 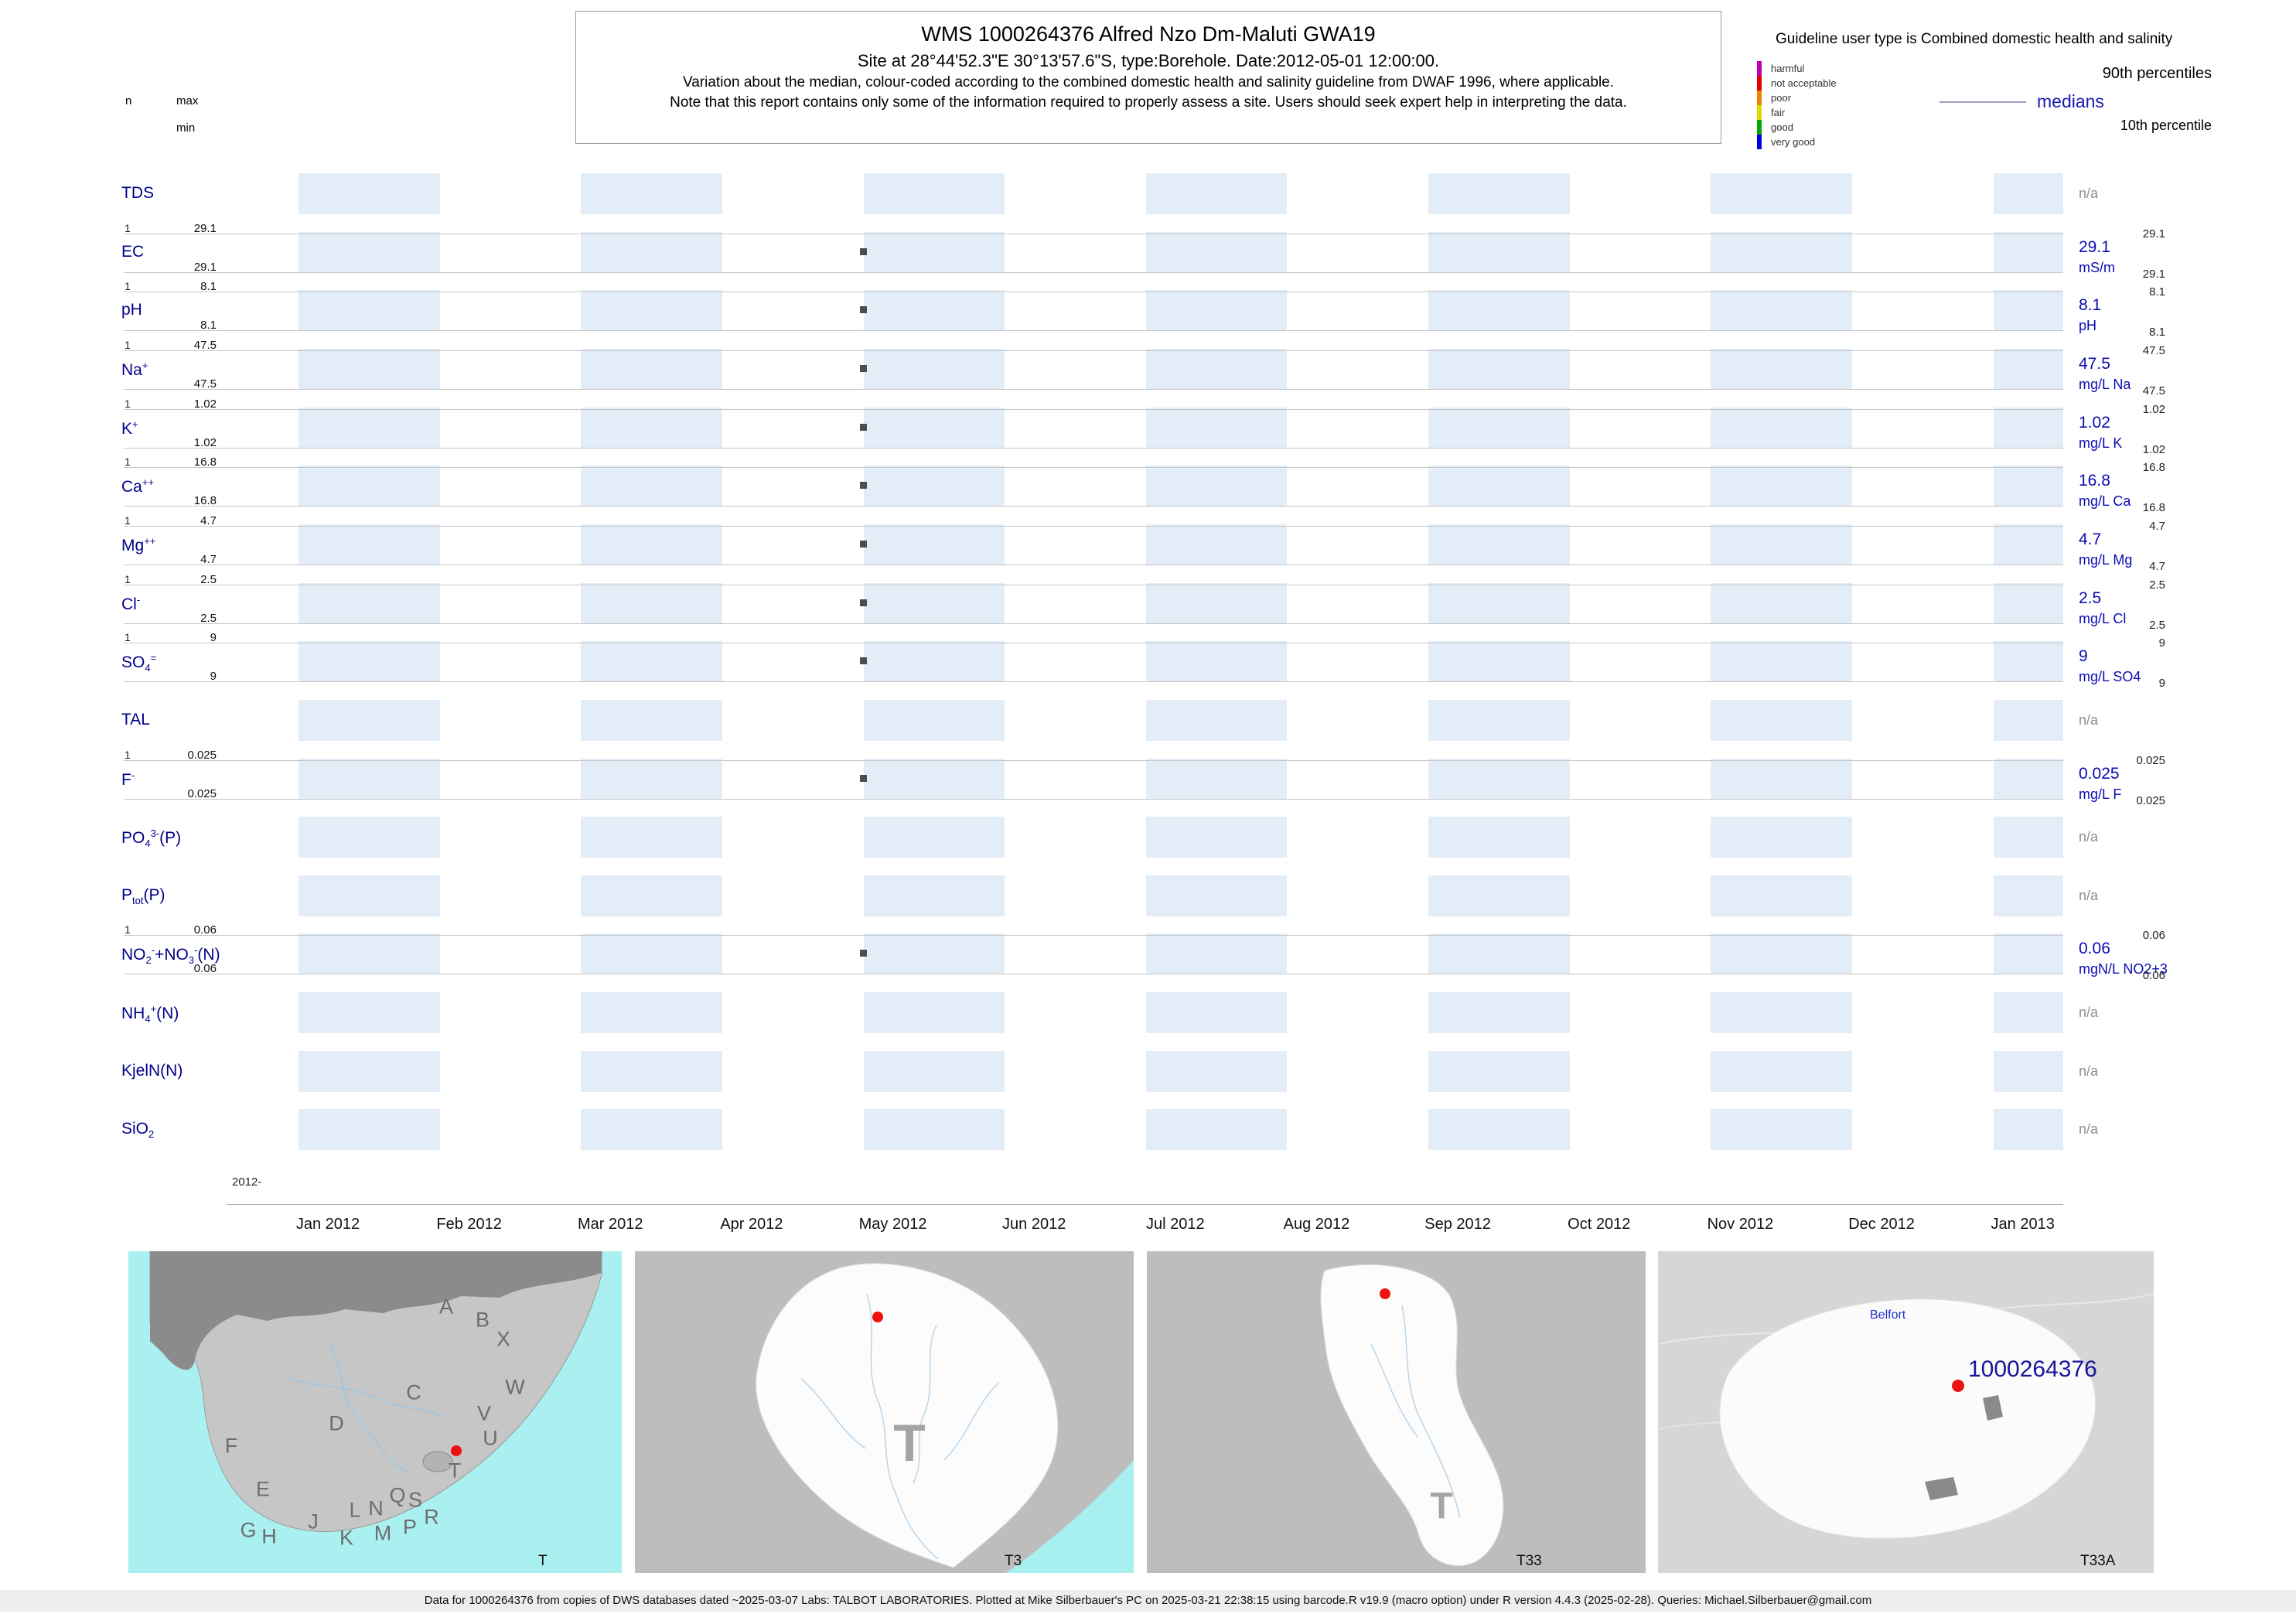 What do you see at coordinates (208, 618) in the screenshot?
I see `min-value: 2.5` at bounding box center [208, 618].